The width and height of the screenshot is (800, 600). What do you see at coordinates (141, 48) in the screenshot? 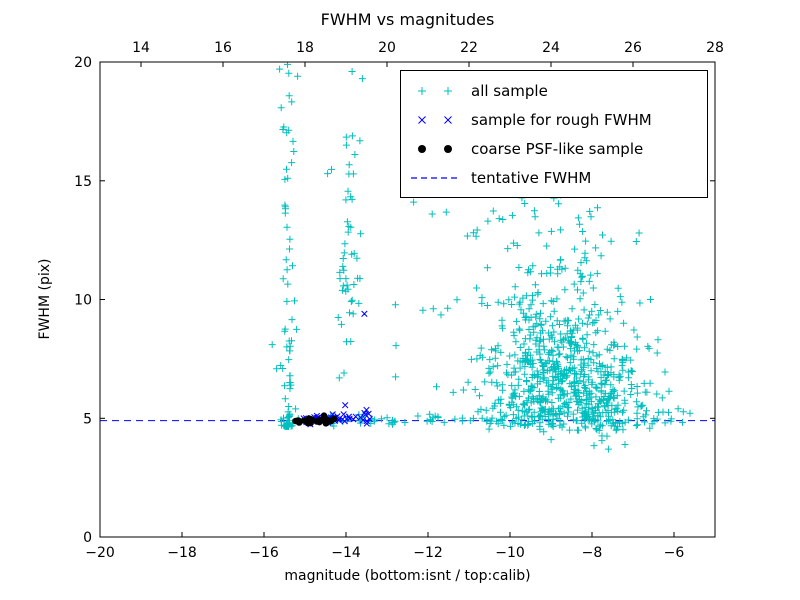
I see `x-tick-label-top: 14` at bounding box center [141, 48].